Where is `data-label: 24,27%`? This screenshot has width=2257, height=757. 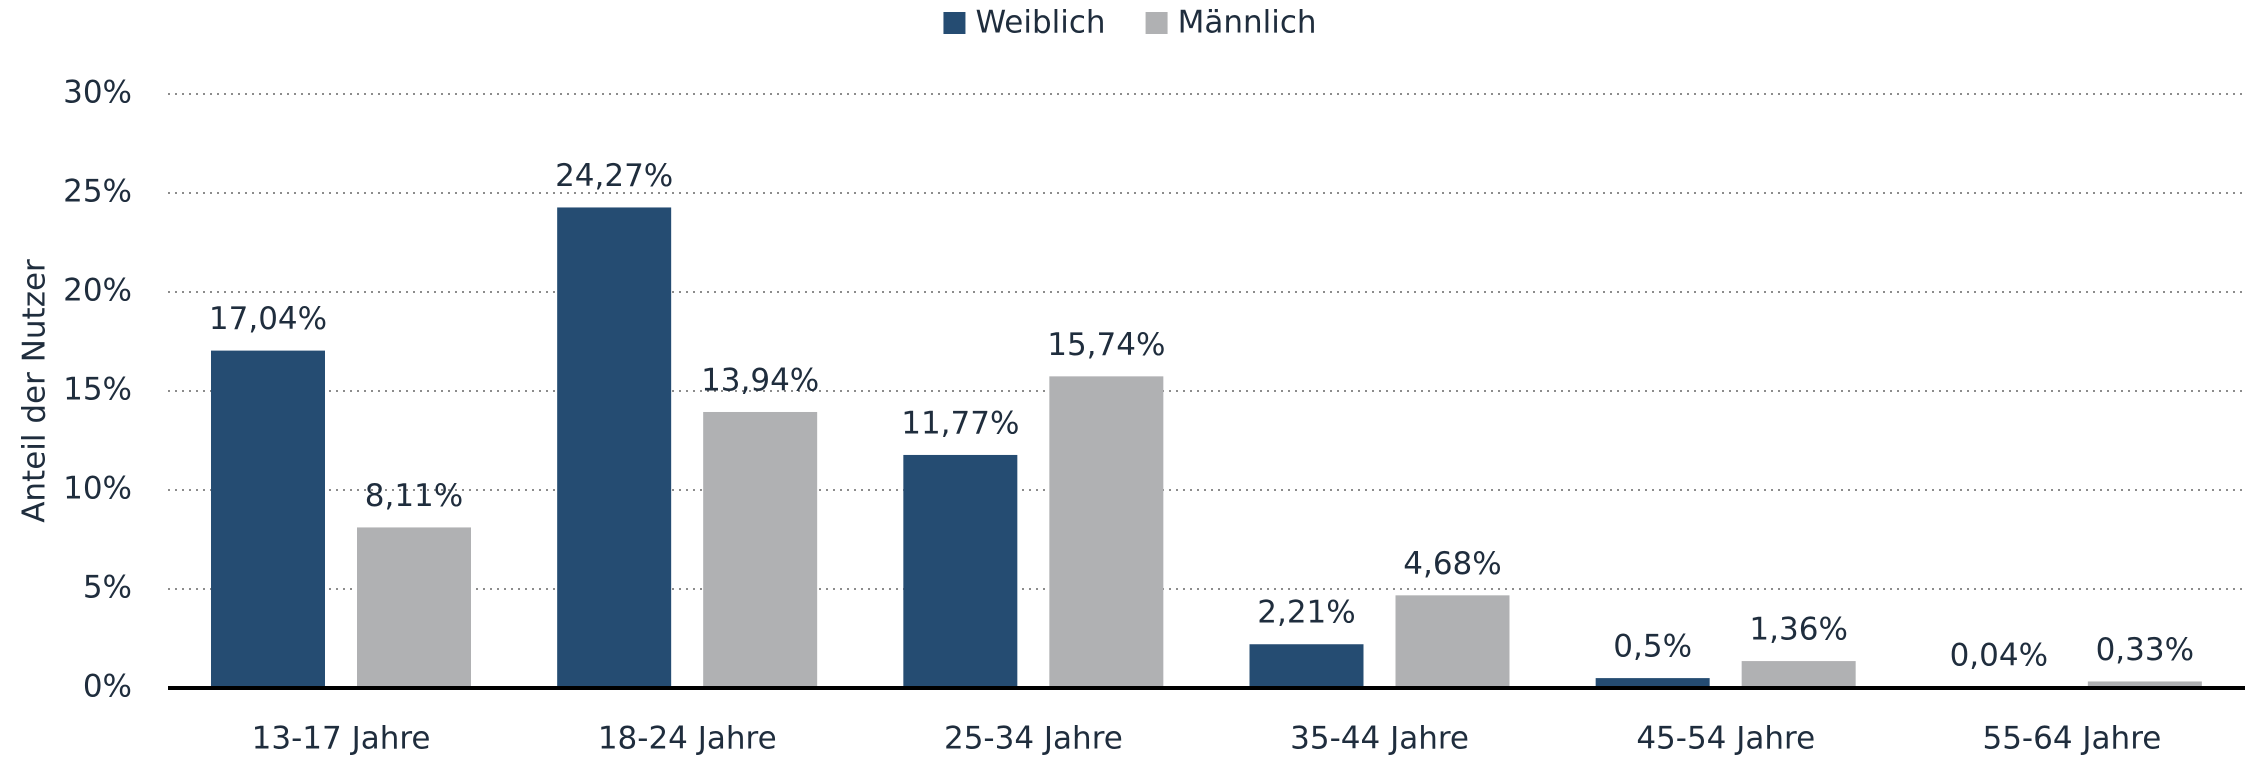 data-label: 24,27% is located at coordinates (614, 176).